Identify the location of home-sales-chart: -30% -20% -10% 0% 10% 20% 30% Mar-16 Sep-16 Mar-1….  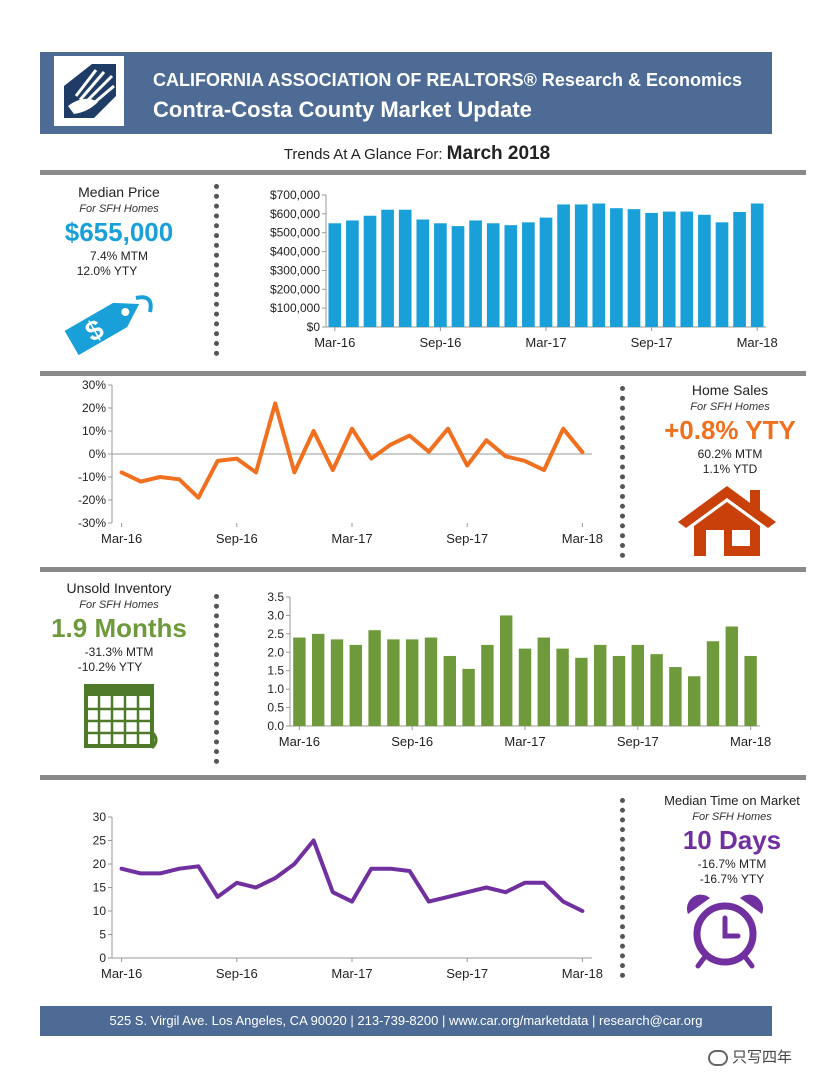
(340, 462).